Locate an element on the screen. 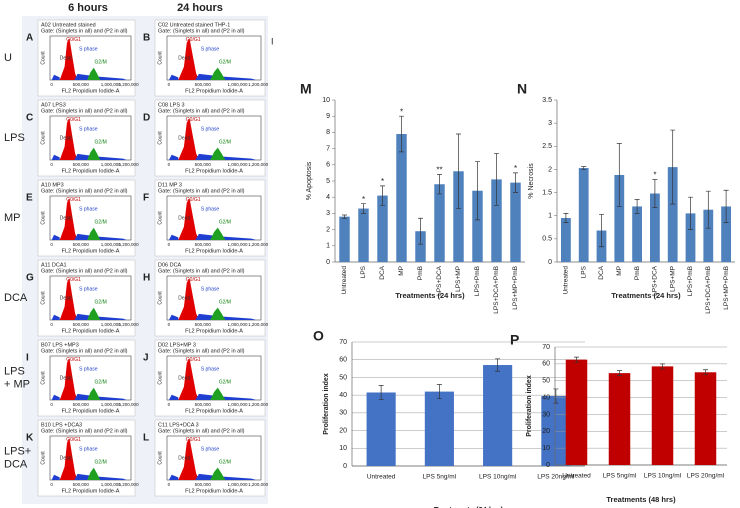  panel-title: C11 LPS+DCA 3 is located at coordinates (178, 425).